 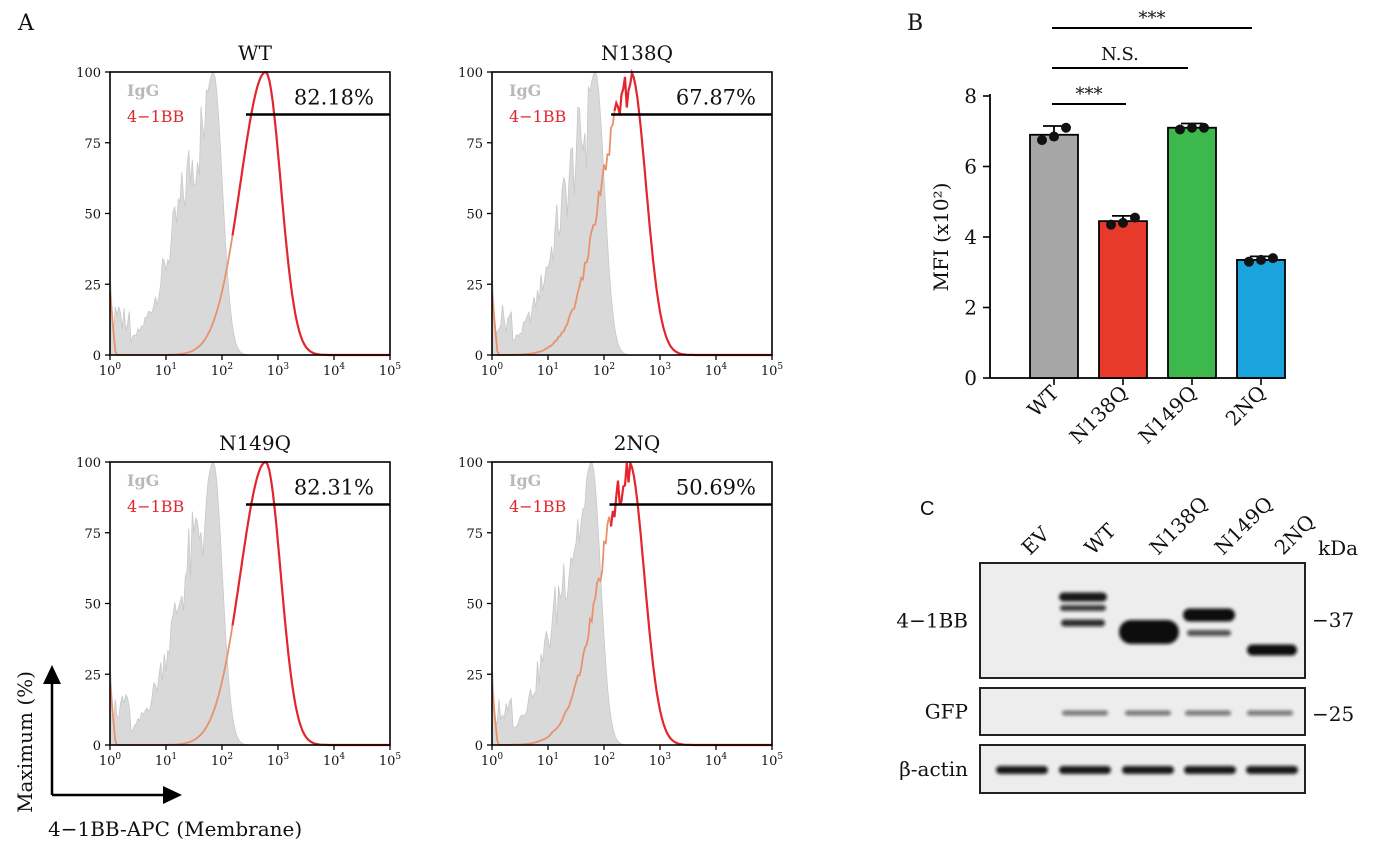 What do you see at coordinates (915, 23) in the screenshot?
I see `panel-label-b: B` at bounding box center [915, 23].